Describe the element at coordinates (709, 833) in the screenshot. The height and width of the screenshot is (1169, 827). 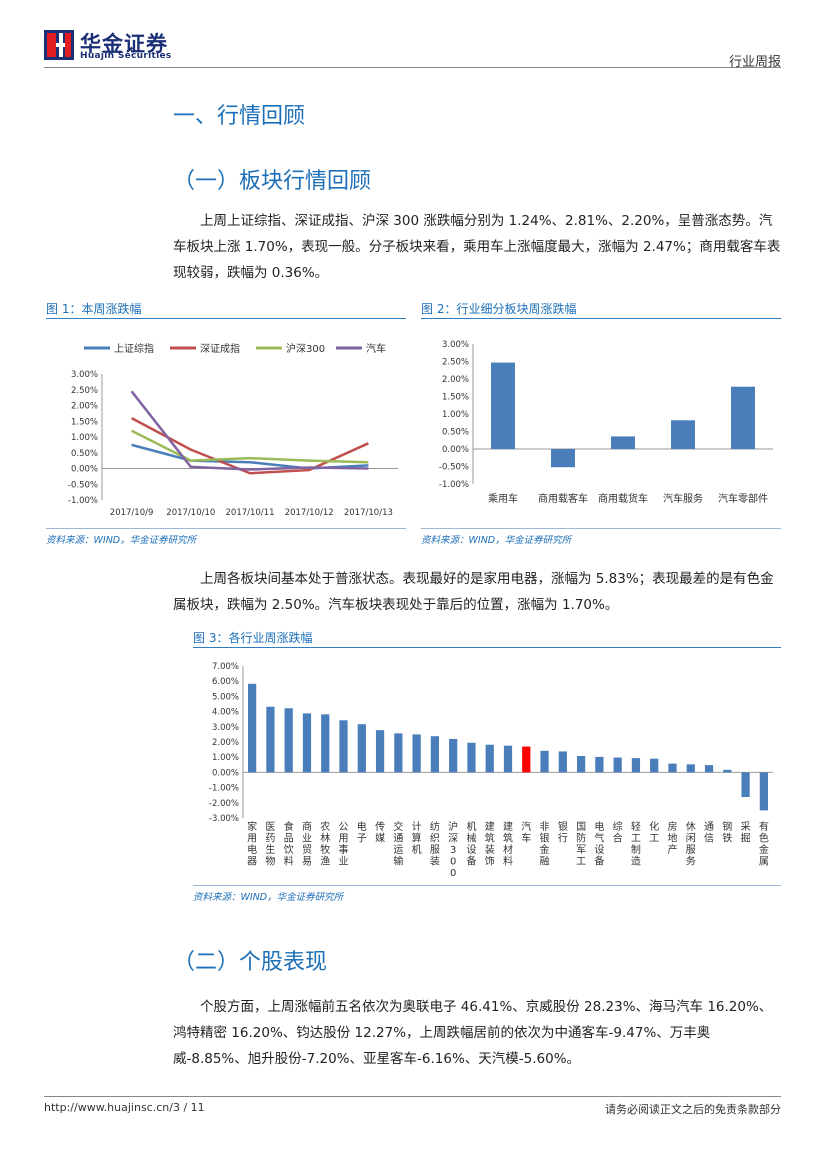
I see `x-category-label: 通信` at that location.